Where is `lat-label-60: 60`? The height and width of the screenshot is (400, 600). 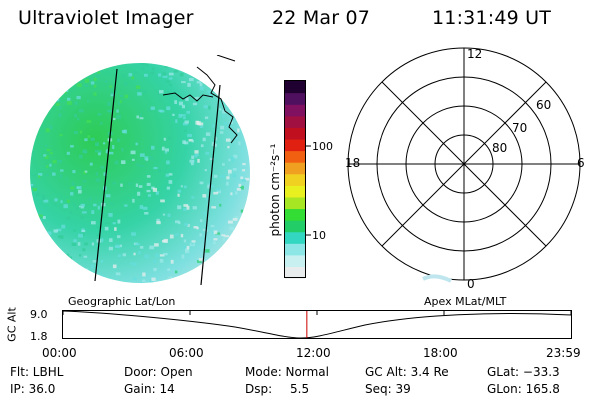
lat-label-60: 60 is located at coordinates (544, 105).